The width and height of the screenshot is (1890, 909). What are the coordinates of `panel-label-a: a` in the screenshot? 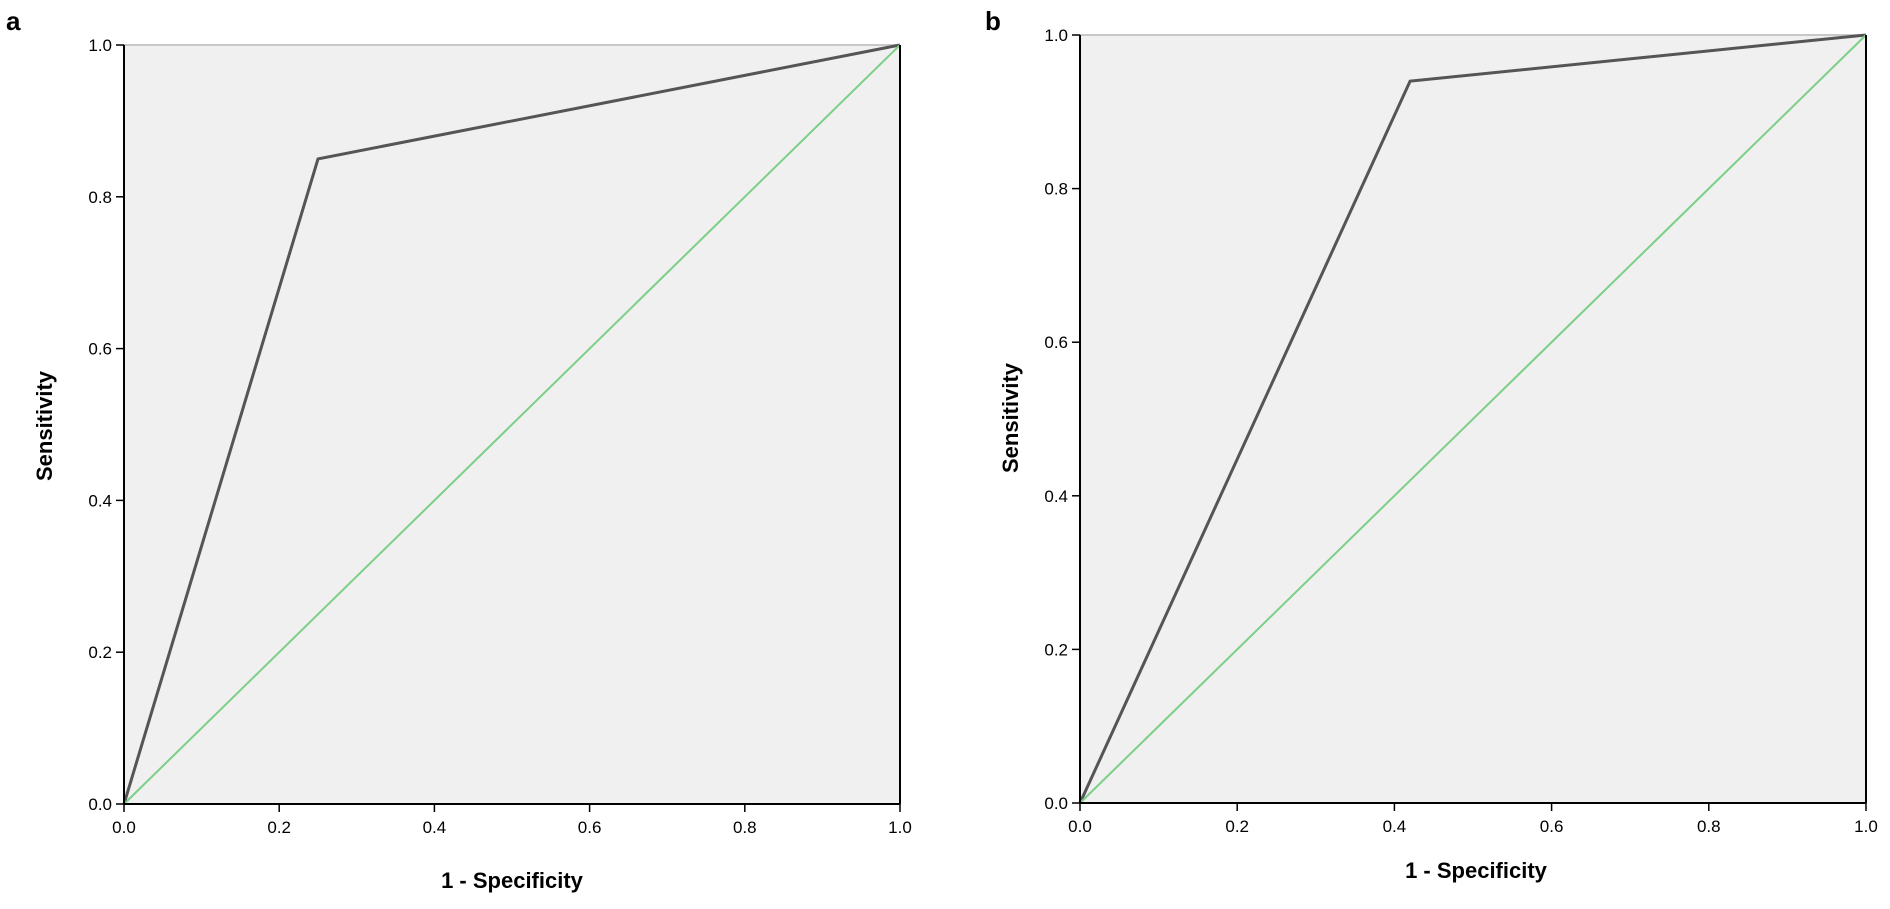 It's located at (13, 21).